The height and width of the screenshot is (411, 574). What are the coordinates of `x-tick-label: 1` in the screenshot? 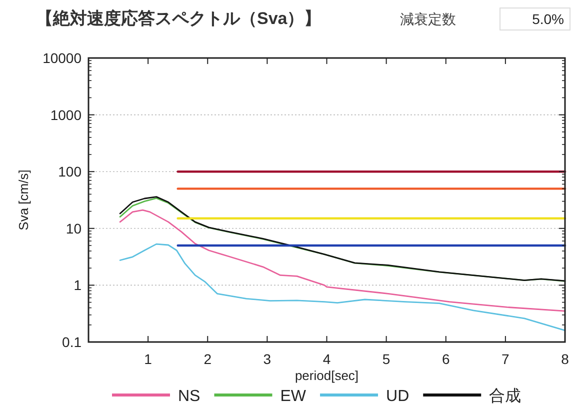 It's located at (148, 359).